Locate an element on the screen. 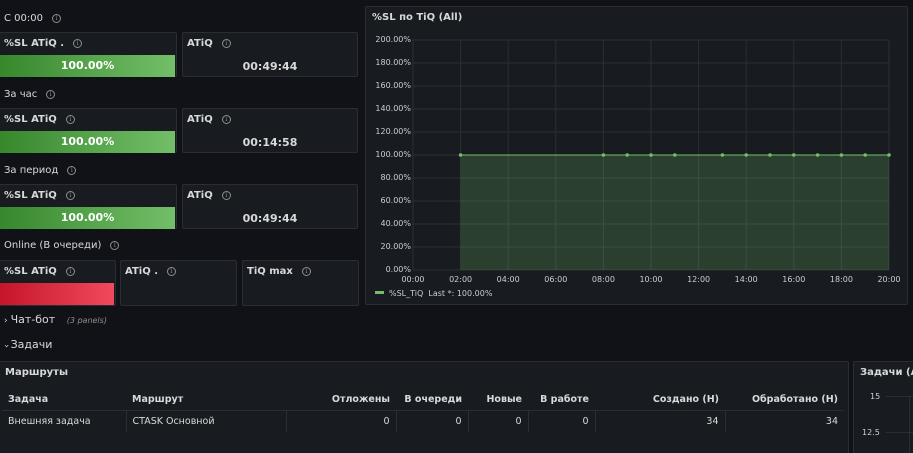 The image size is (913, 453). x-tick-label: 16:00 is located at coordinates (794, 279).